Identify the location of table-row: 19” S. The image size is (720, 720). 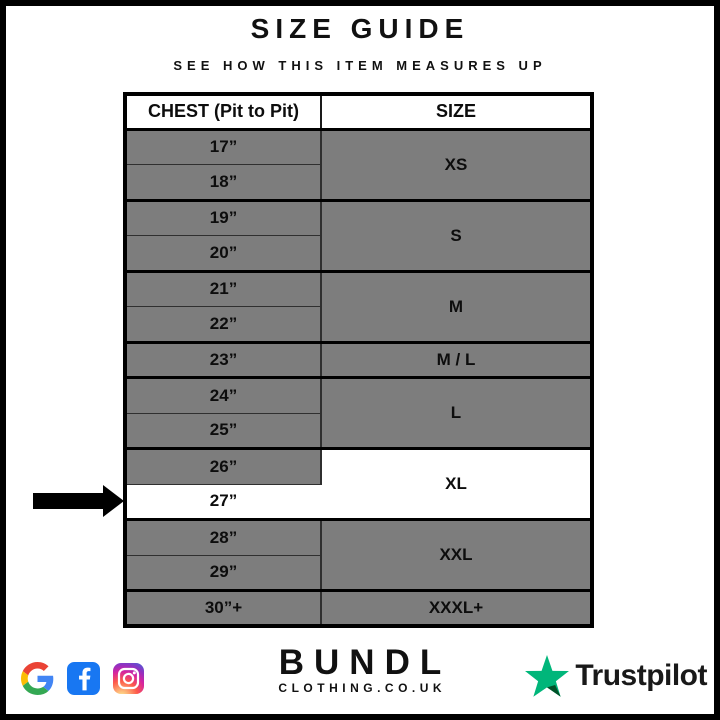
(358, 234).